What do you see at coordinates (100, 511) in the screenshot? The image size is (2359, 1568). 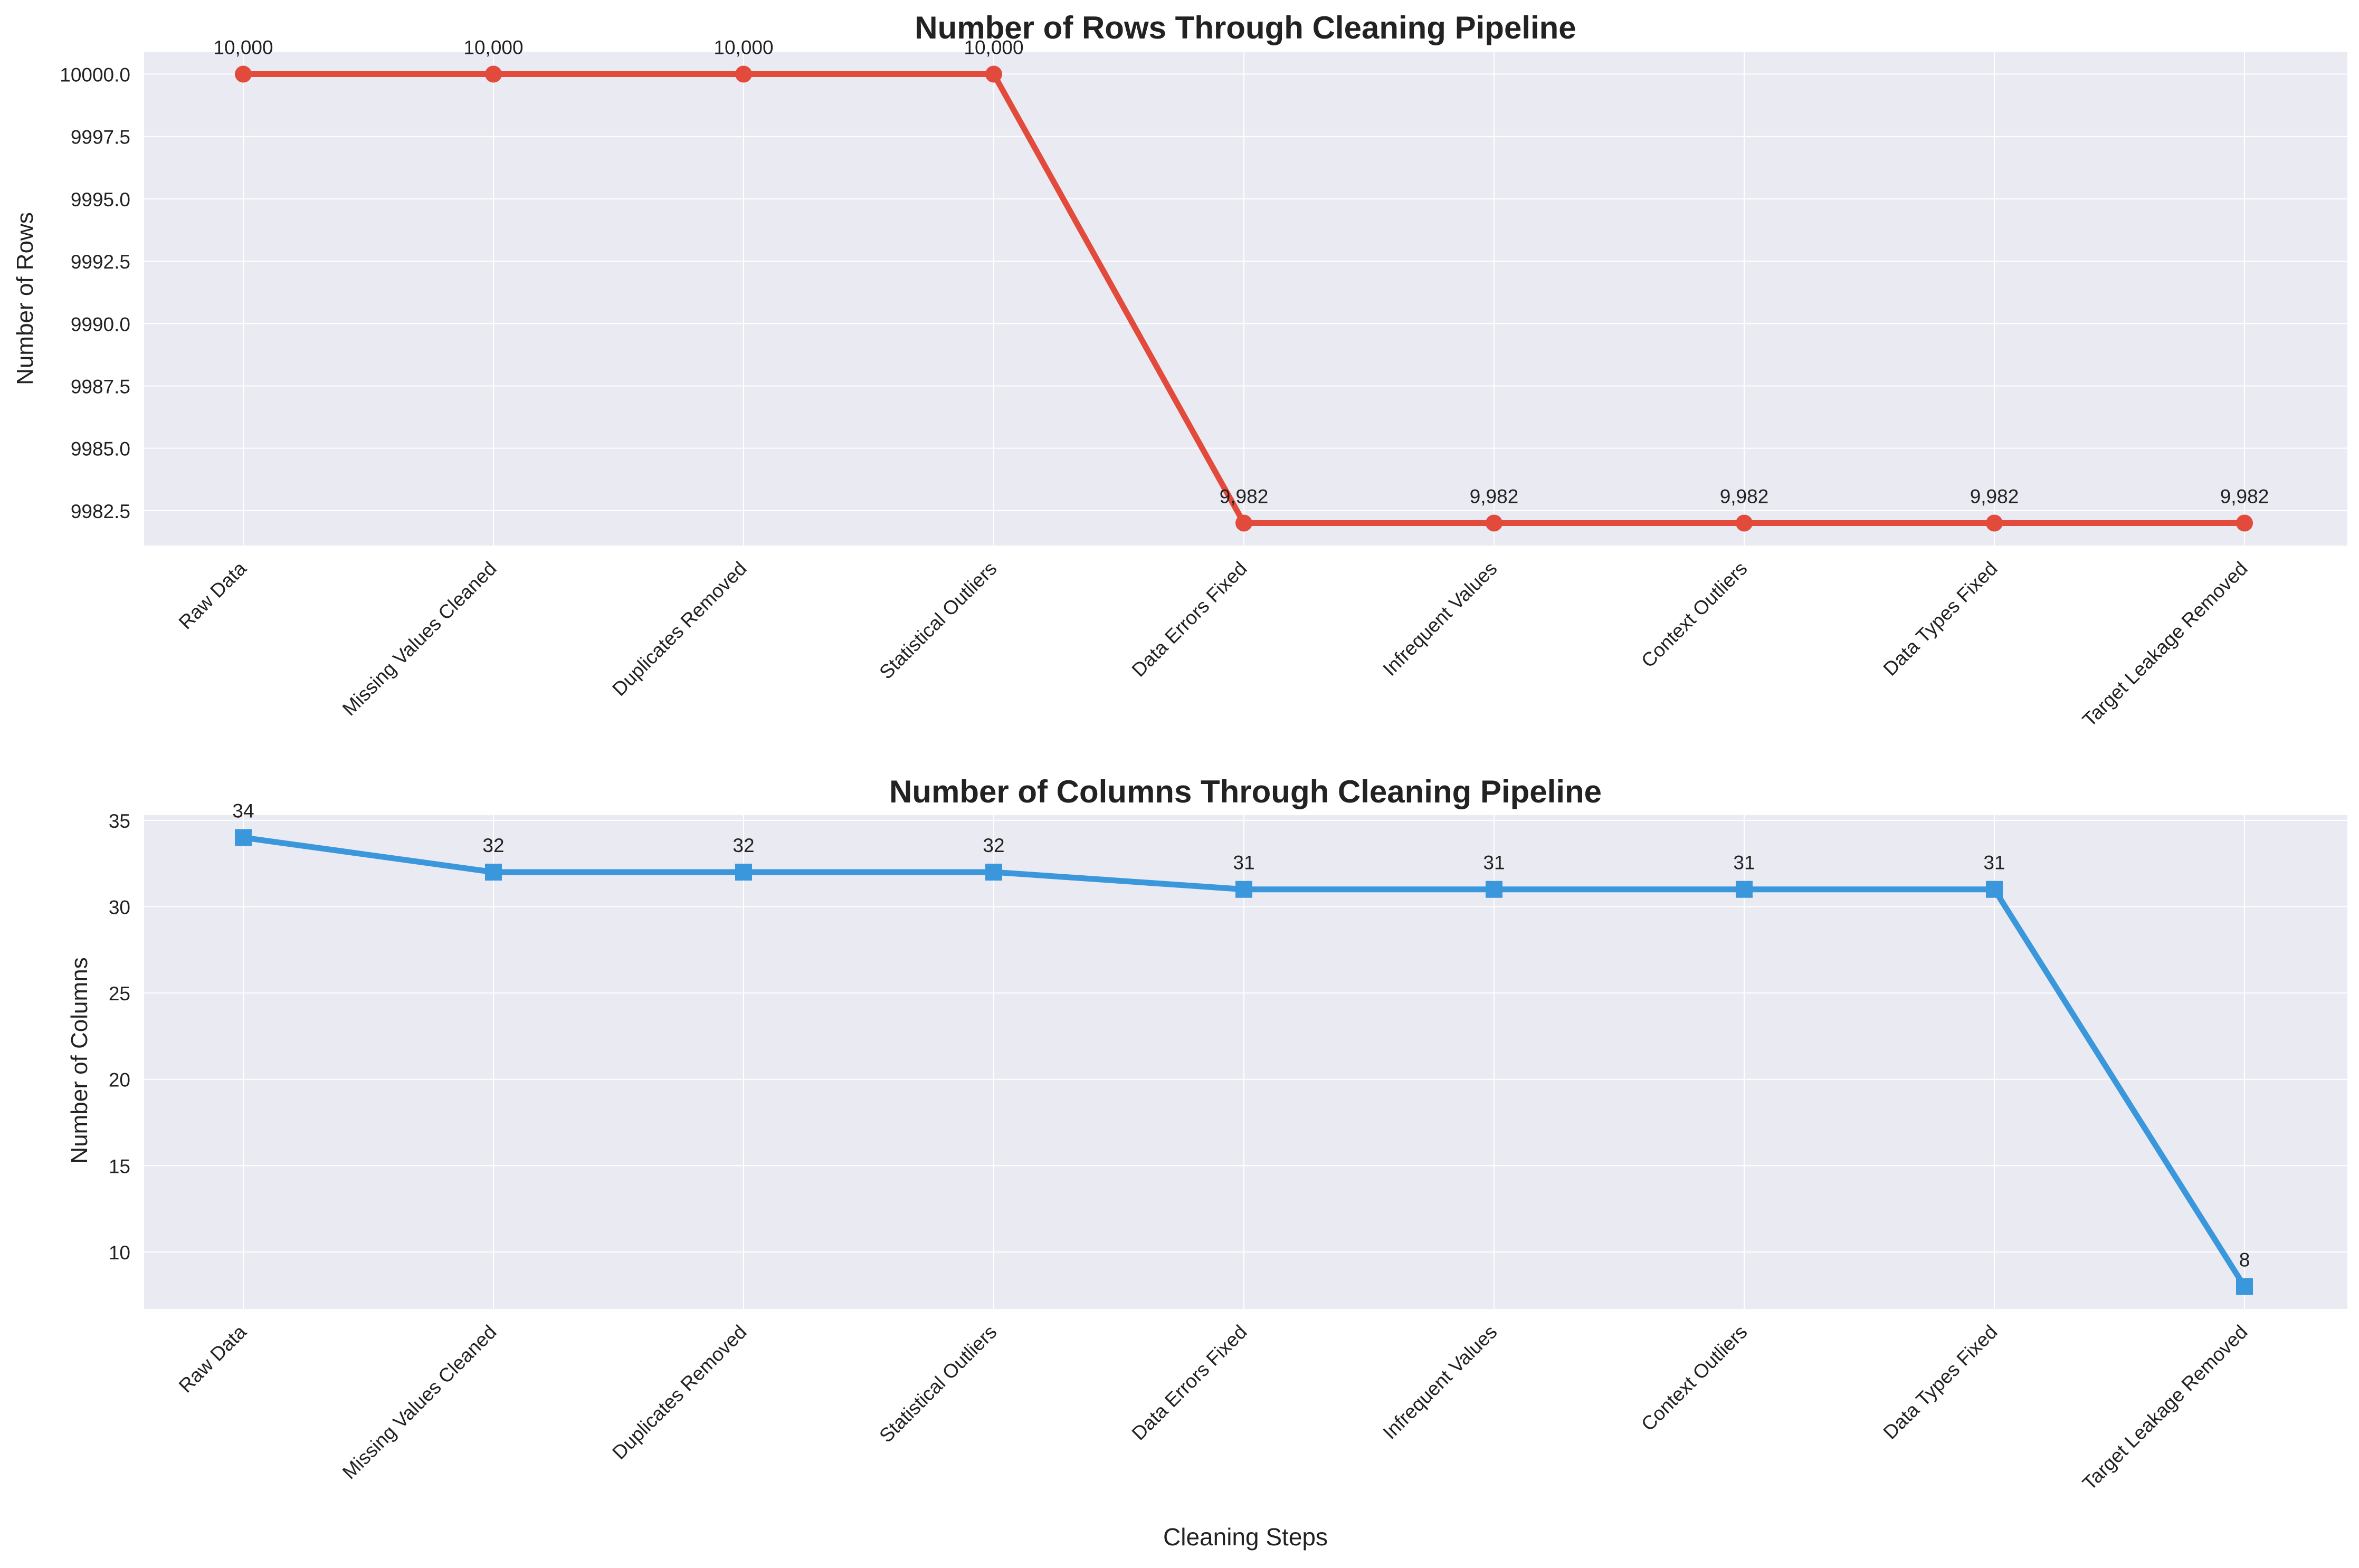 I see `y-tick-label: 9982.5` at bounding box center [100, 511].